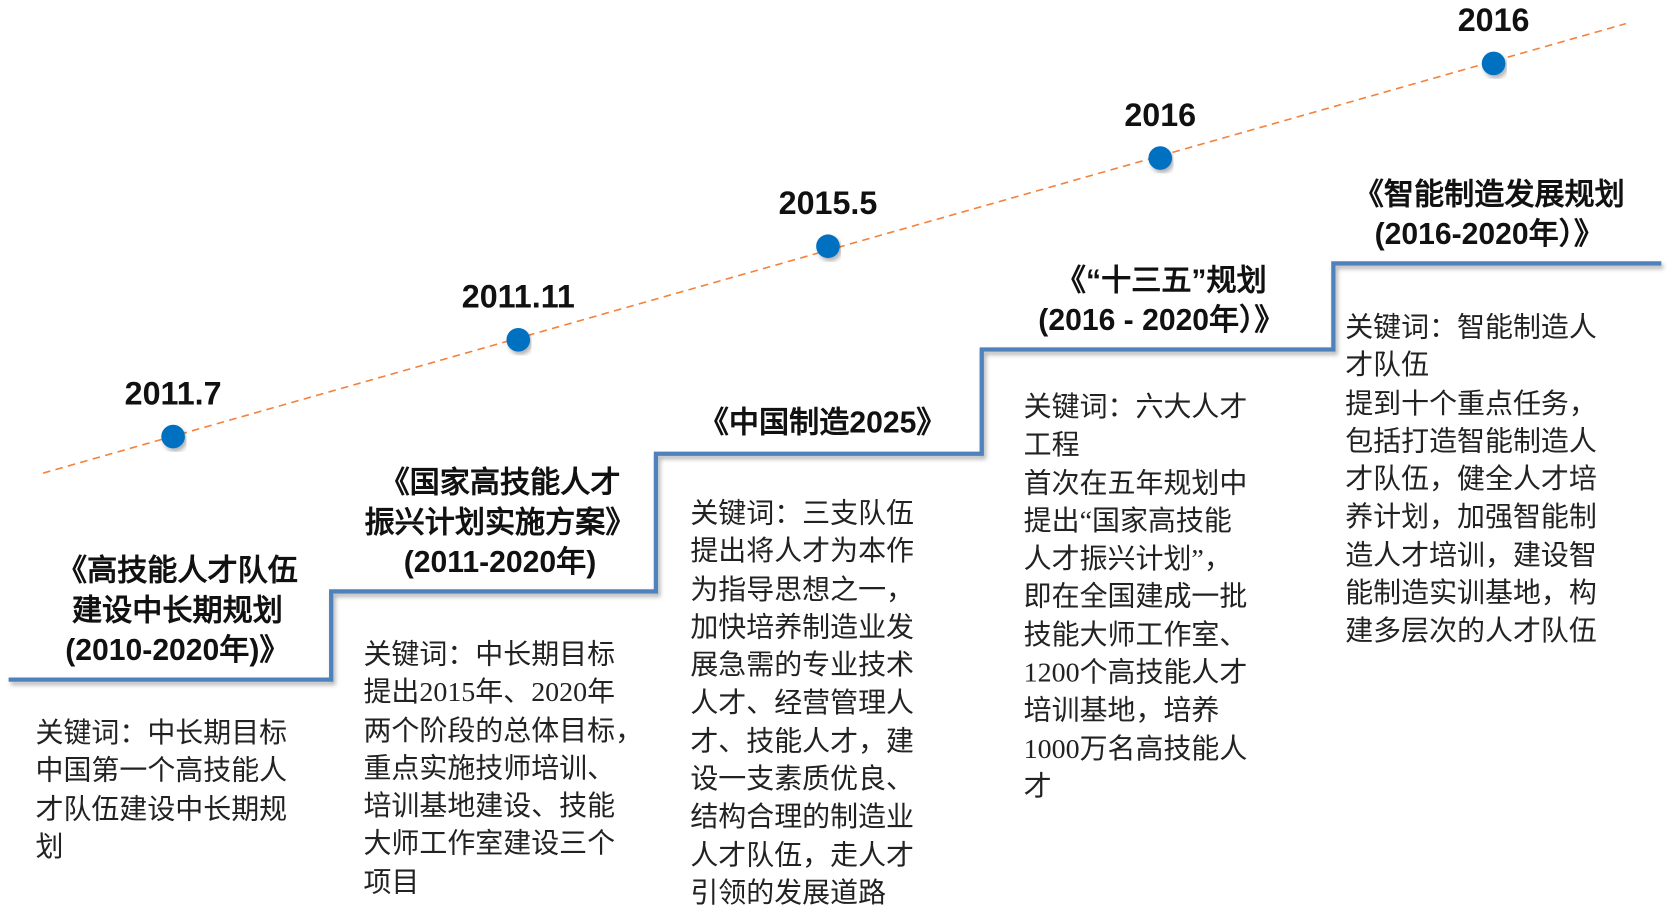  I want to click on title-line: (2010-2020年)》, so click(177, 650).